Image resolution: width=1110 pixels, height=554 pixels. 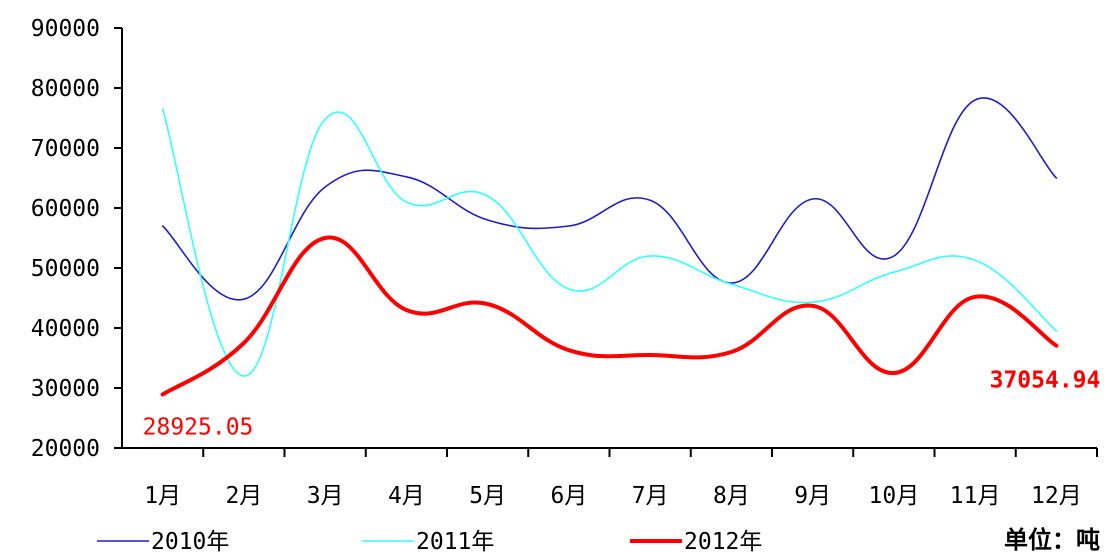 I want to click on y-tick-label: 70000, so click(x=65, y=149).